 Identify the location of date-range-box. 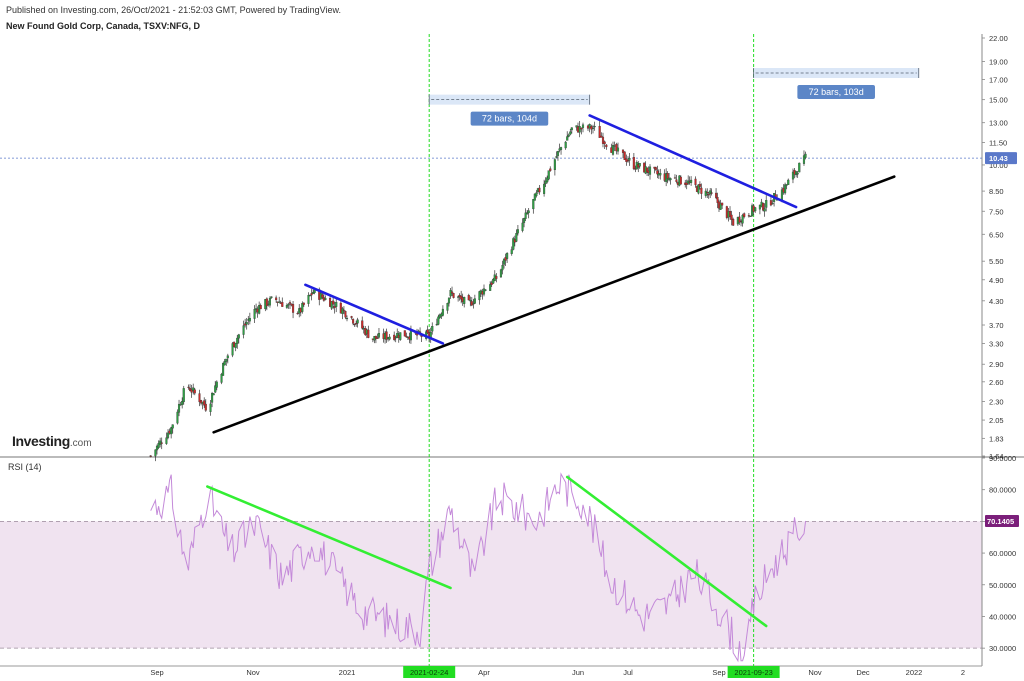
(509, 99).